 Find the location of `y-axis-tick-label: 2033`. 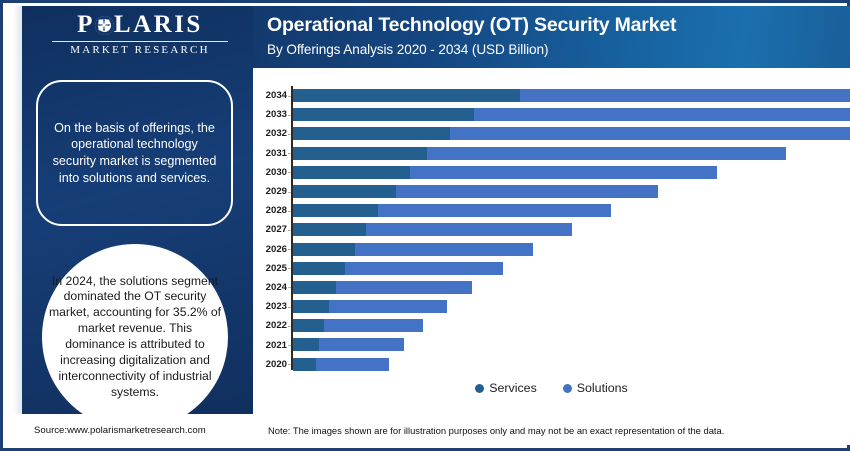

y-axis-tick-label: 2033 is located at coordinates (276, 115).